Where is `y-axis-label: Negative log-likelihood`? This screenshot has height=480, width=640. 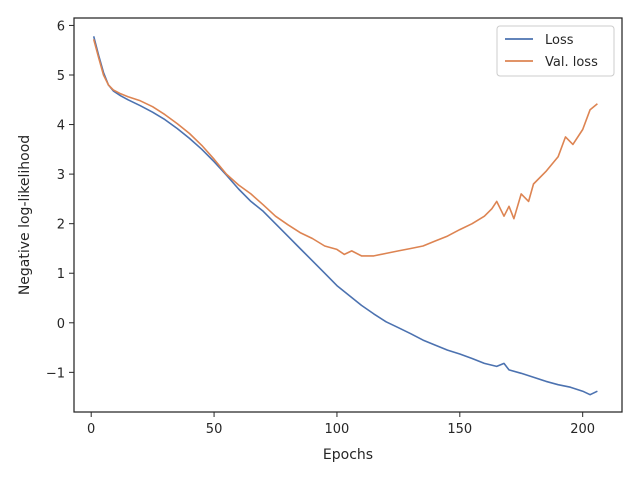 y-axis-label: Negative log-likelihood is located at coordinates (25, 215).